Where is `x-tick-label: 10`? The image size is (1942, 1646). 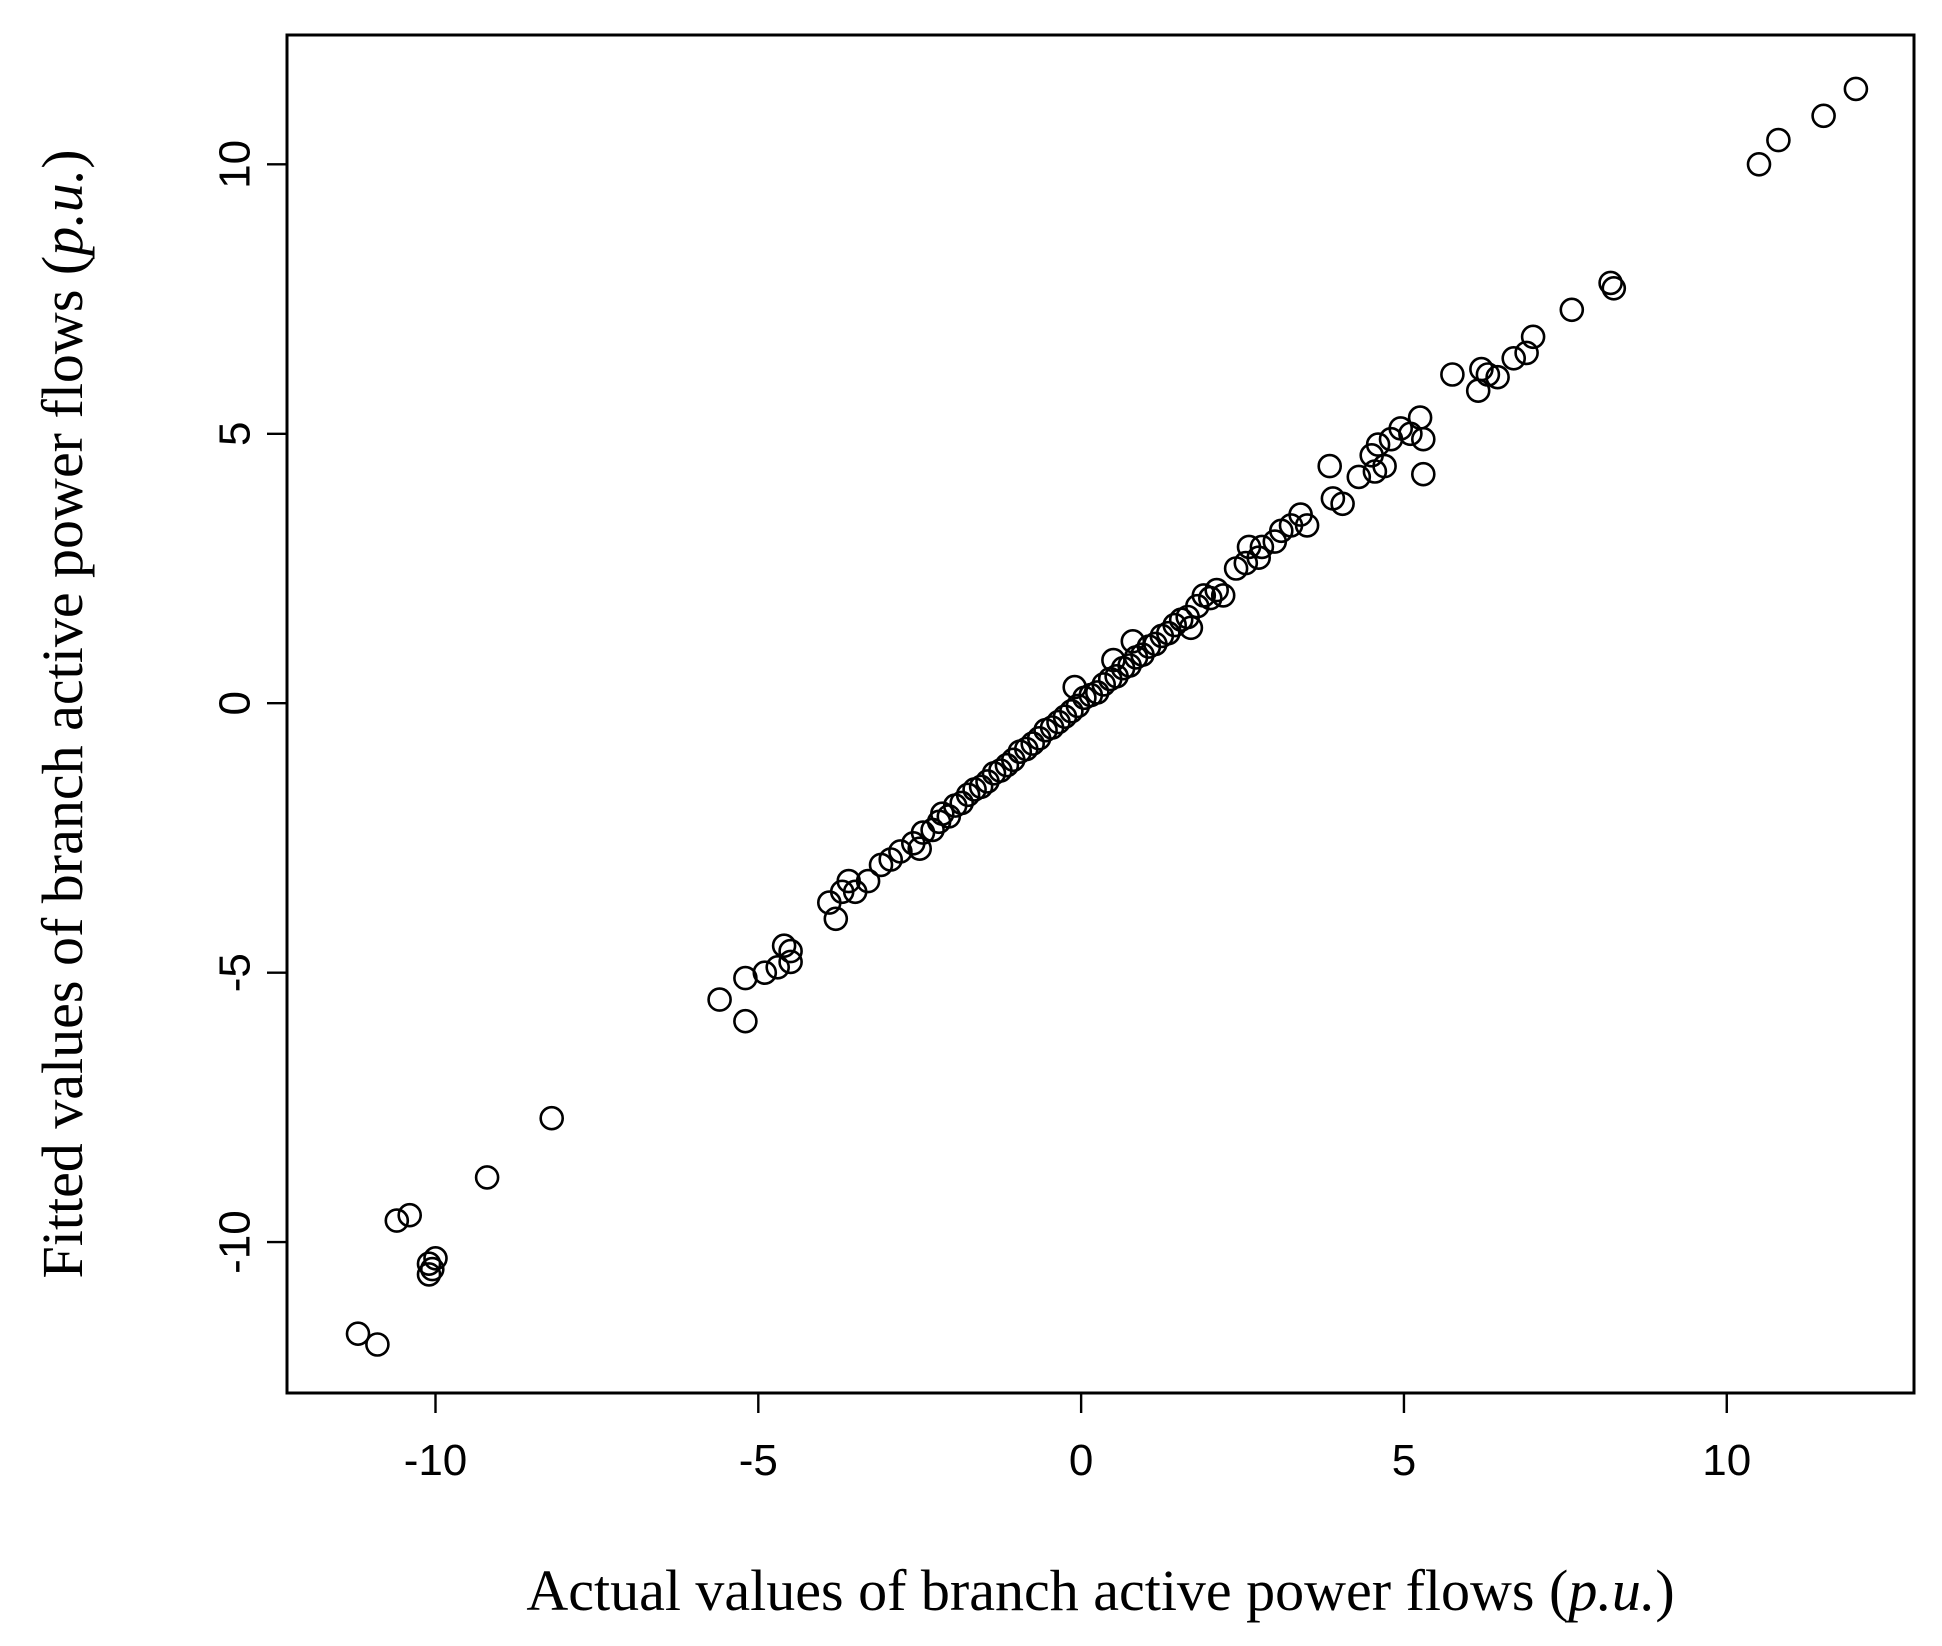
x-tick-label: 10 is located at coordinates (1726, 1460).